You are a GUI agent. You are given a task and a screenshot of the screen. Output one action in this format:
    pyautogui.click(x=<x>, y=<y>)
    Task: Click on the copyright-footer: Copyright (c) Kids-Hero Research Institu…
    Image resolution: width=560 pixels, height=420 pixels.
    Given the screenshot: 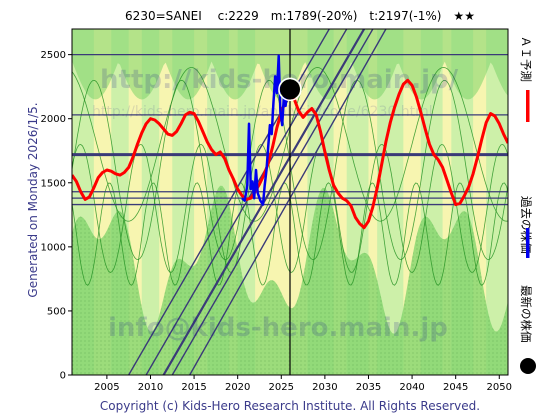 What is the action you would take?
    pyautogui.click(x=290, y=406)
    